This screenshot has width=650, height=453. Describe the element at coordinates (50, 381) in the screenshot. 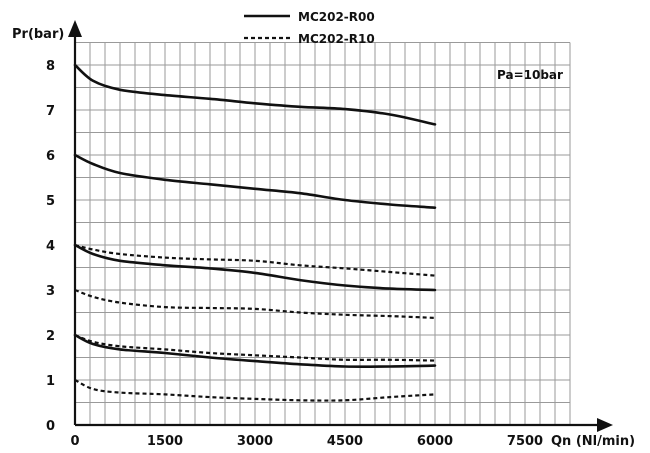

I see `y-tick-label-1: 1` at that location.